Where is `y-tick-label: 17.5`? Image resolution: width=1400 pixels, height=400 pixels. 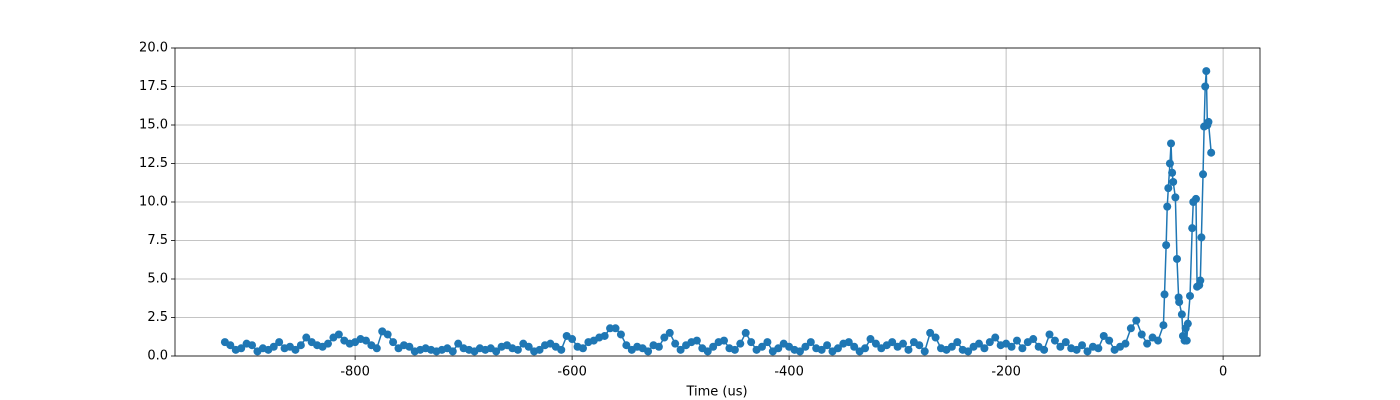 y-tick-label: 17.5 is located at coordinates (153, 86).